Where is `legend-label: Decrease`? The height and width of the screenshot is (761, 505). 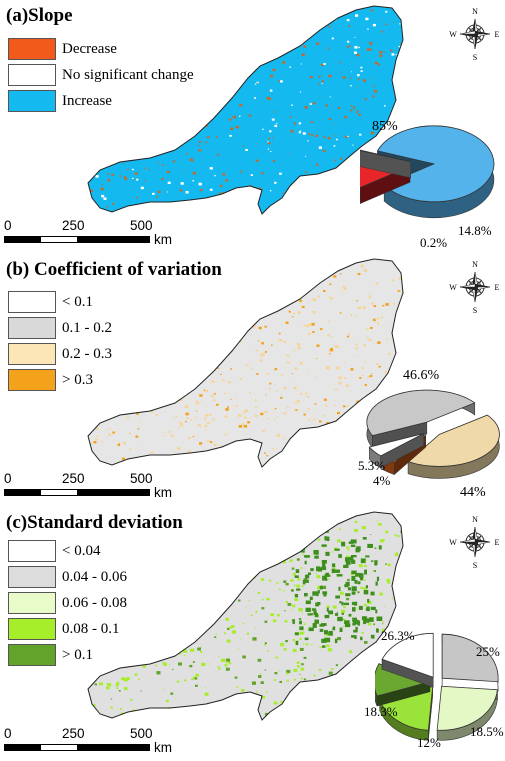 legend-label: Decrease is located at coordinates (89, 49).